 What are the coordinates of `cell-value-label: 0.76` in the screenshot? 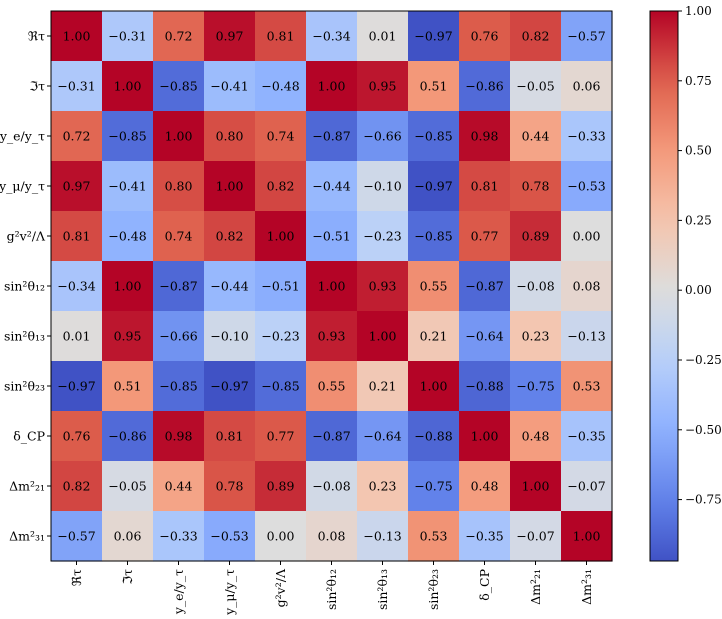 It's located at (77, 436).